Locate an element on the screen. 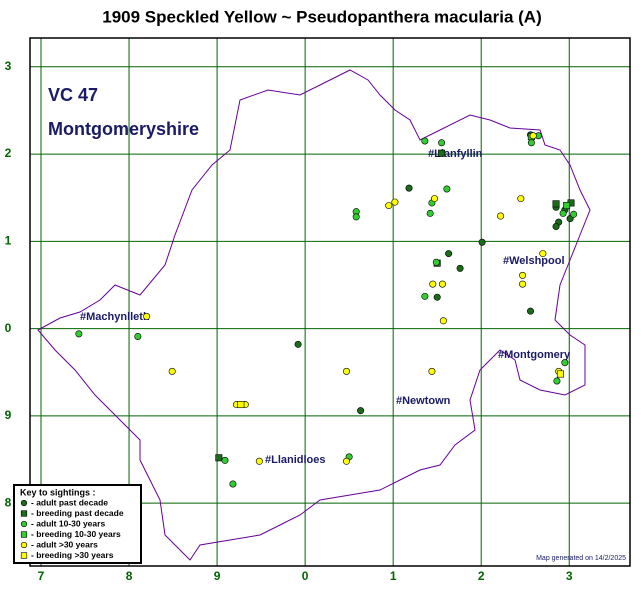 This screenshot has height=591, width=644. place-label: #Newtown is located at coordinates (423, 401).